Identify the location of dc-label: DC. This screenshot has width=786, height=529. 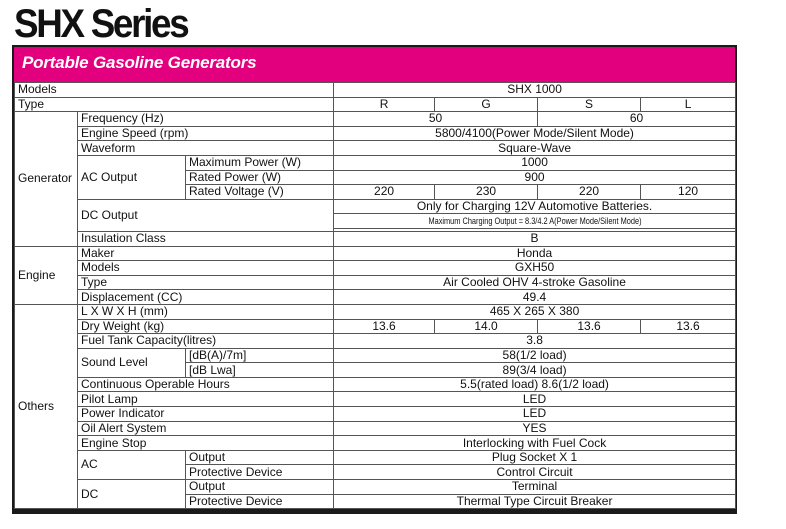
(131, 494).